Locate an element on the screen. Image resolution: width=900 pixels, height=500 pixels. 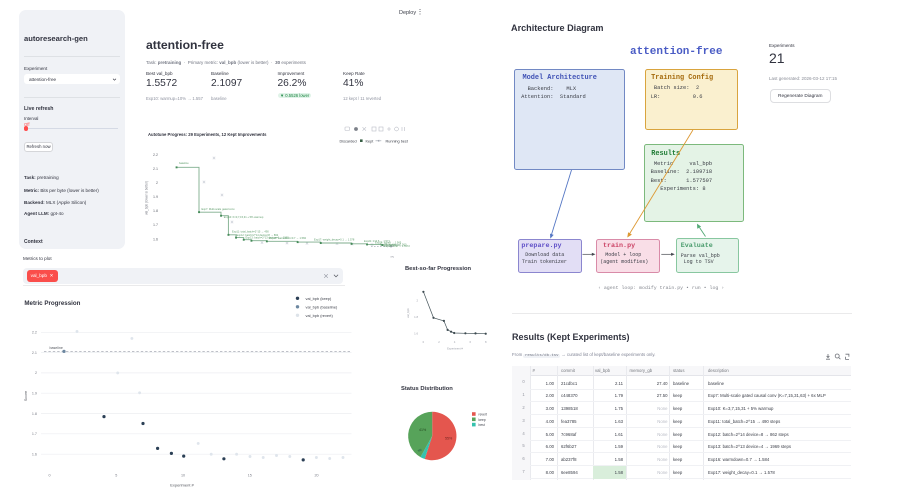
svg-text: 3% is located at coordinates (420, 450).